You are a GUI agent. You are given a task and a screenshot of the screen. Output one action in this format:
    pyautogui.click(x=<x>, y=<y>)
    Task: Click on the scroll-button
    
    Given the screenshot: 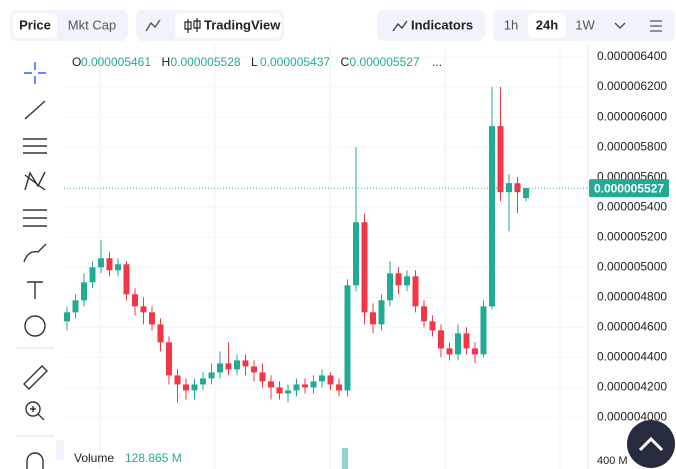 What is the action you would take?
    pyautogui.click(x=651, y=444)
    